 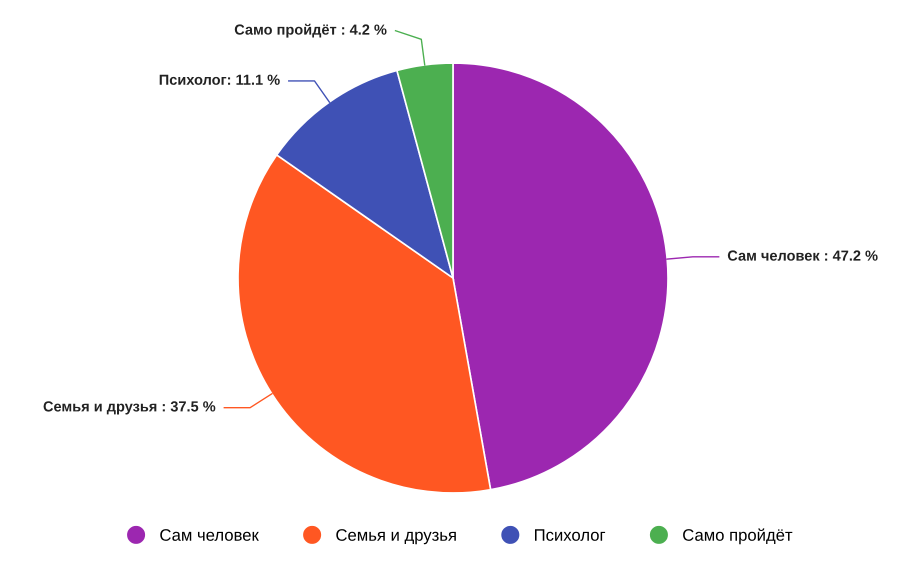 What do you see at coordinates (570, 535) in the screenshot?
I see `legend-label: Психолог` at bounding box center [570, 535].